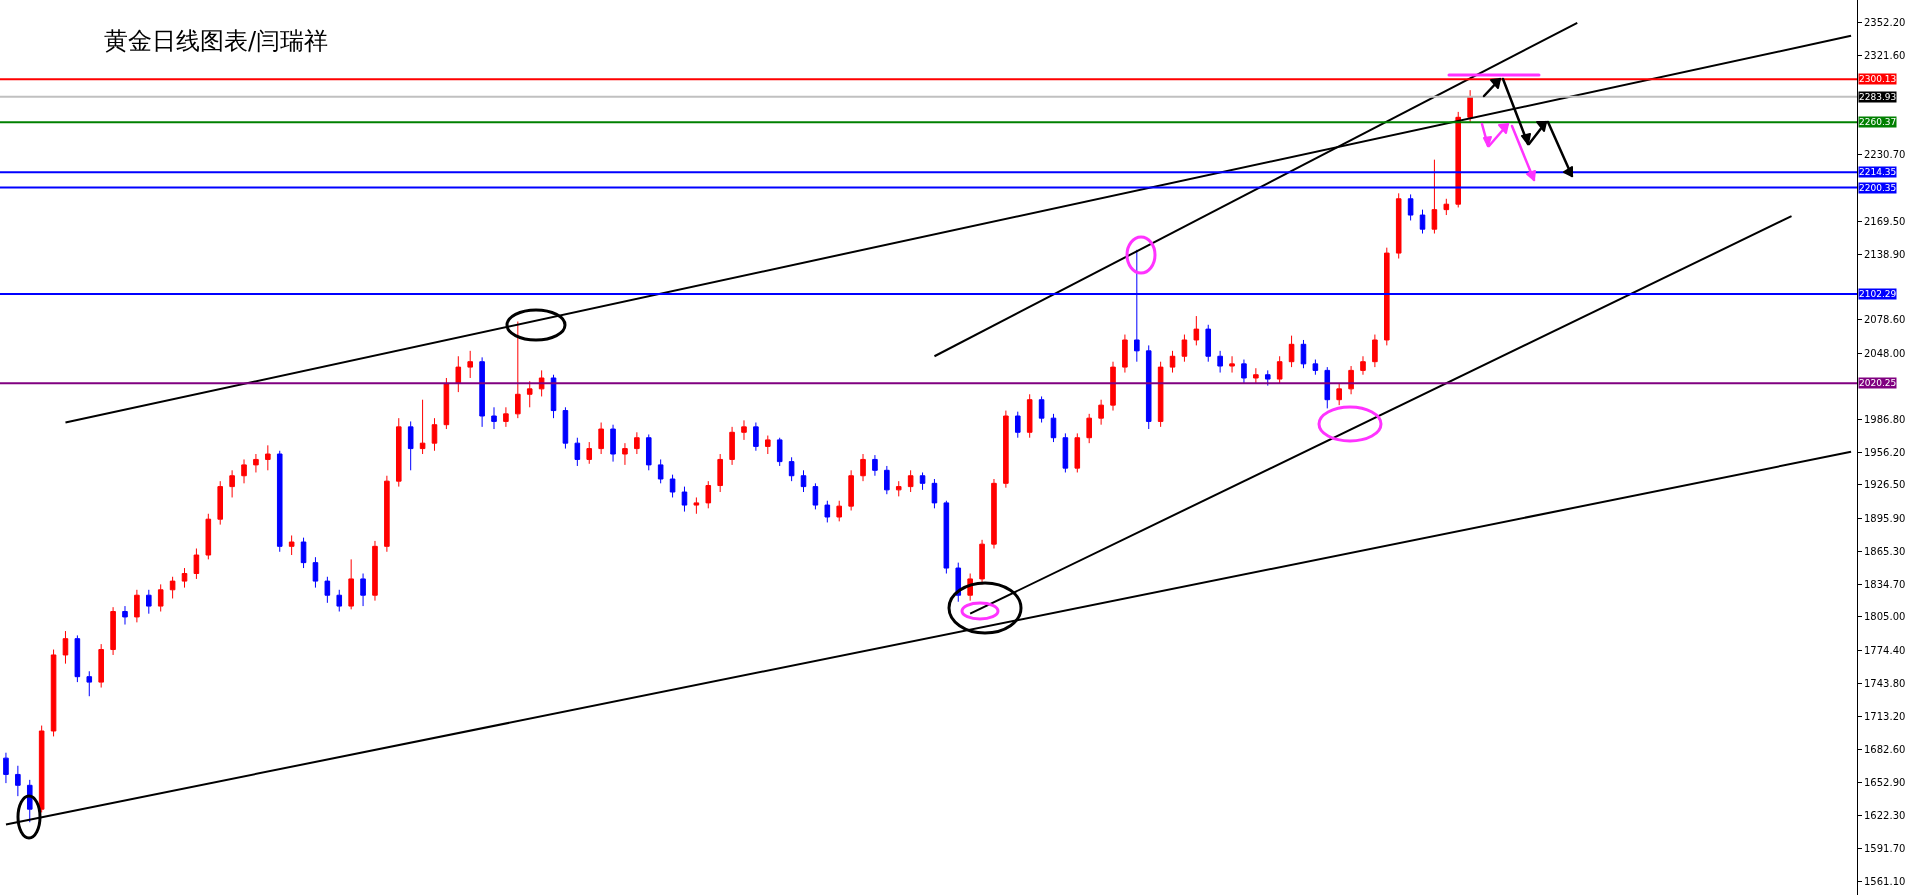 Image resolution: width=1907 pixels, height=895 pixels. What do you see at coordinates (1885, 750) in the screenshot?
I see `y-tick-label: 1682.60` at bounding box center [1885, 750].